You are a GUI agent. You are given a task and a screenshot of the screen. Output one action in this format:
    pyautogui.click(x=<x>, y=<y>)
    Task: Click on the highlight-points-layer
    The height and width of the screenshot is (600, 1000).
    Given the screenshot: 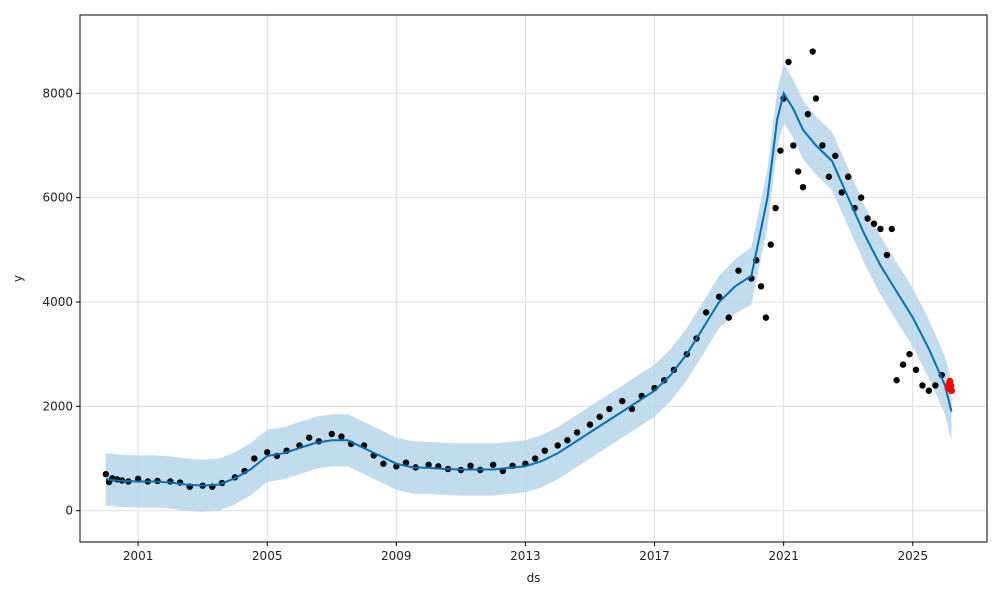 What is the action you would take?
    pyautogui.click(x=949, y=386)
    